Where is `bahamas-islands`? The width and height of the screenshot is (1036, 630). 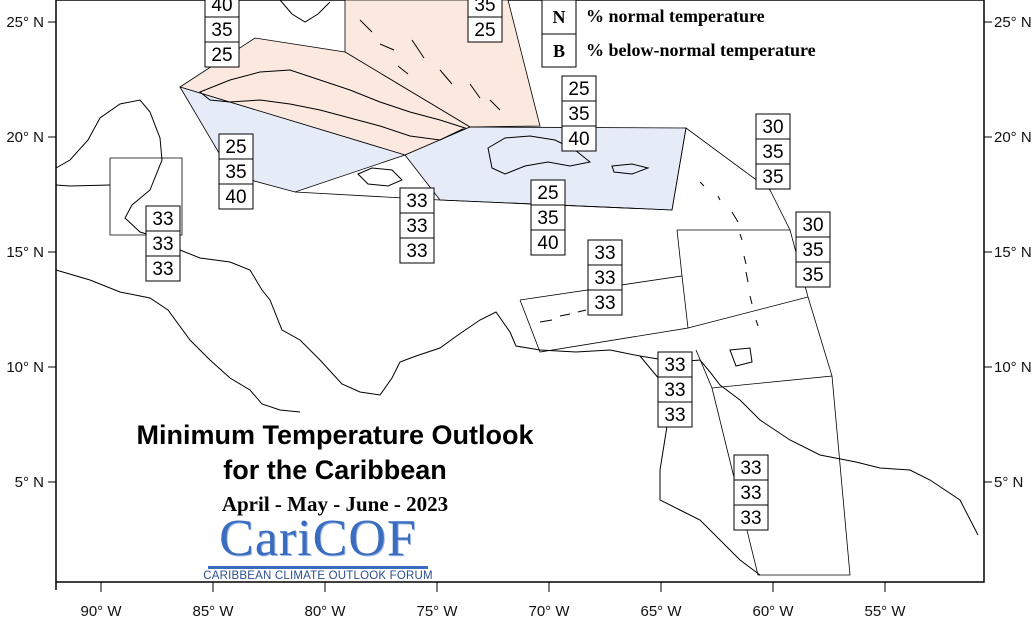 bahamas-islands is located at coordinates (430, 65).